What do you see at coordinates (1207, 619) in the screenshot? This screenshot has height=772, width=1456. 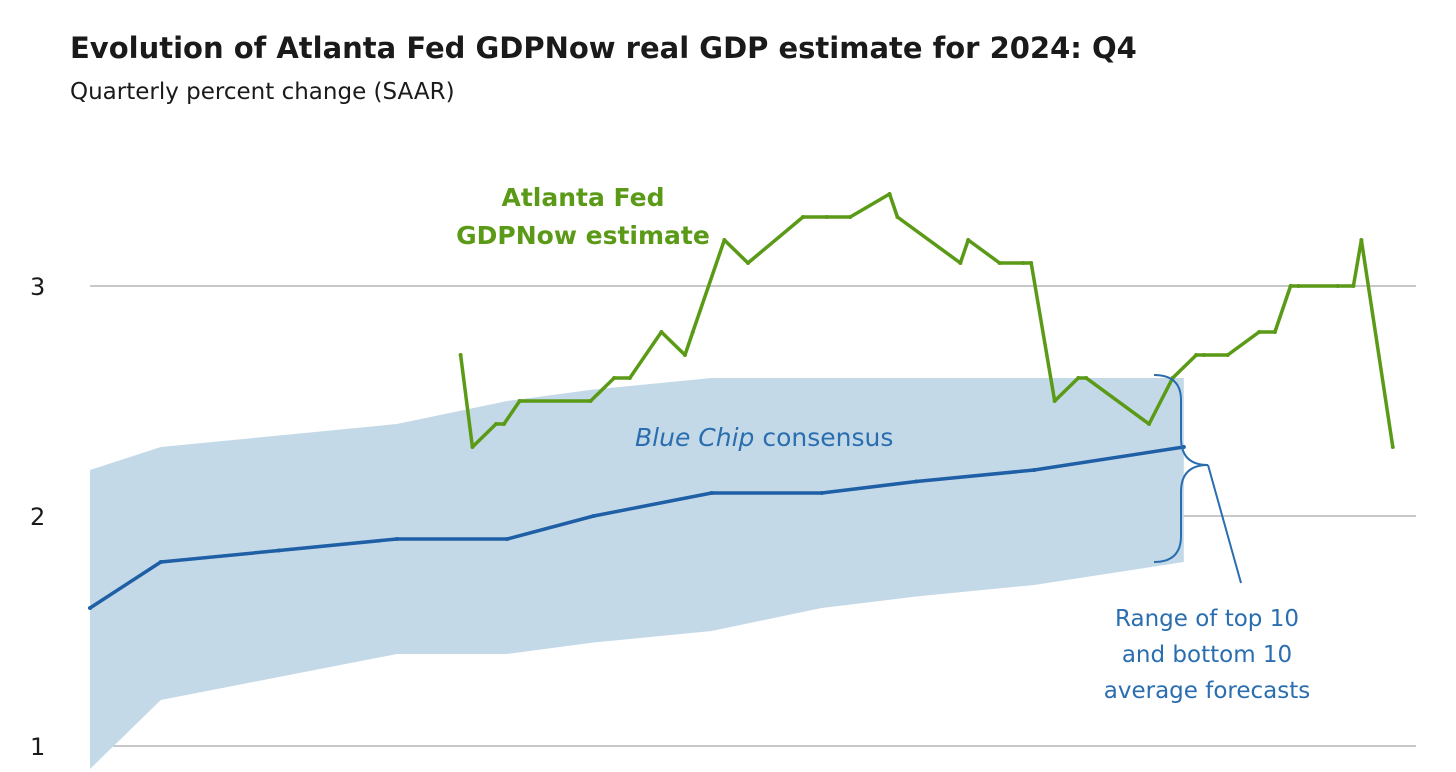 I see `range-annotation-line1: Range of top 10` at bounding box center [1207, 619].